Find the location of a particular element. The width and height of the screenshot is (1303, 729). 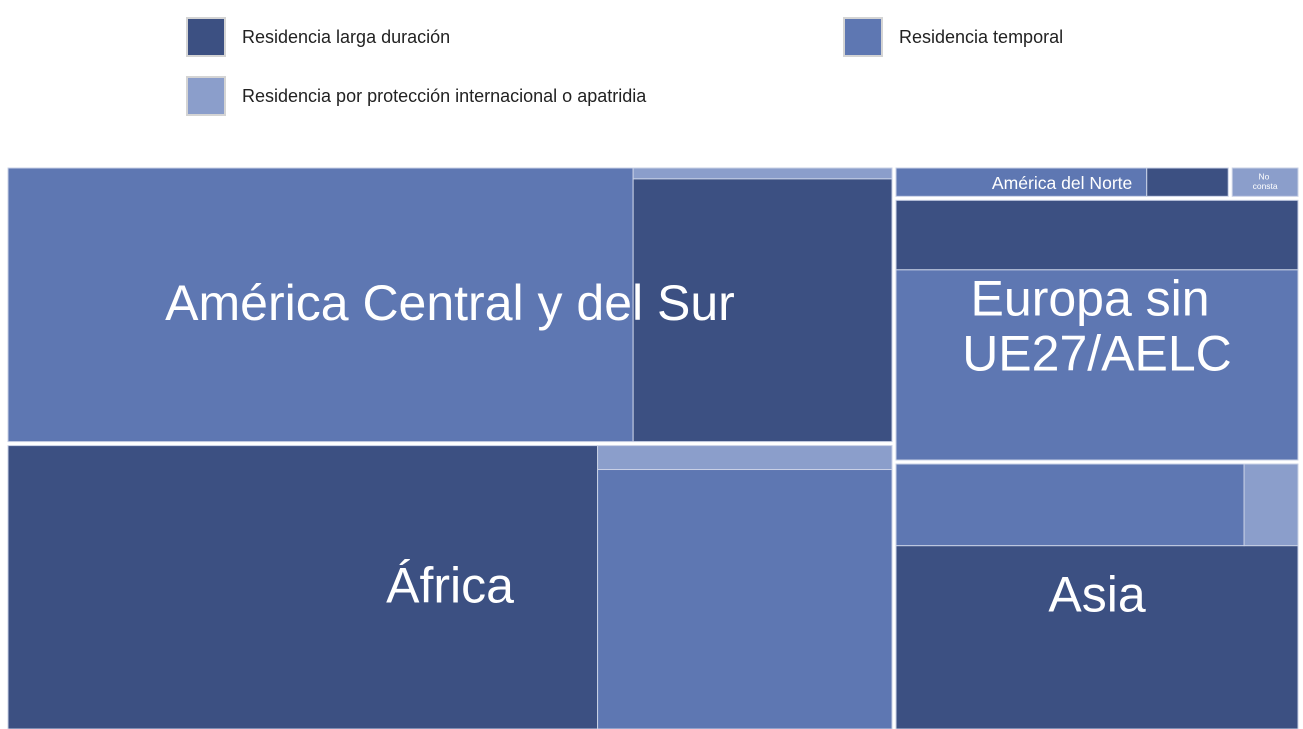

region-label: Asia is located at coordinates (1096, 595).